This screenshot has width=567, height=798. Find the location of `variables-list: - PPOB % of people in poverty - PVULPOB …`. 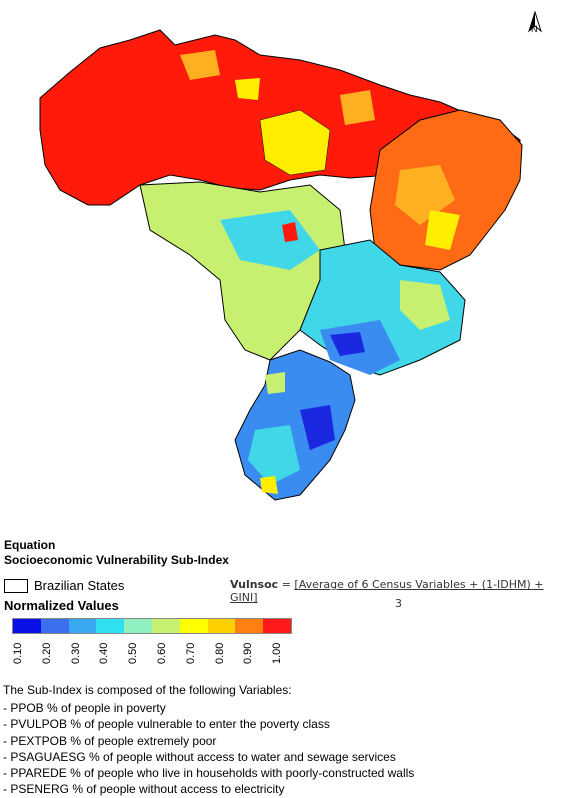

variables-list: - PPOB % of people in poverty - PVULPOB … is located at coordinates (208, 749).